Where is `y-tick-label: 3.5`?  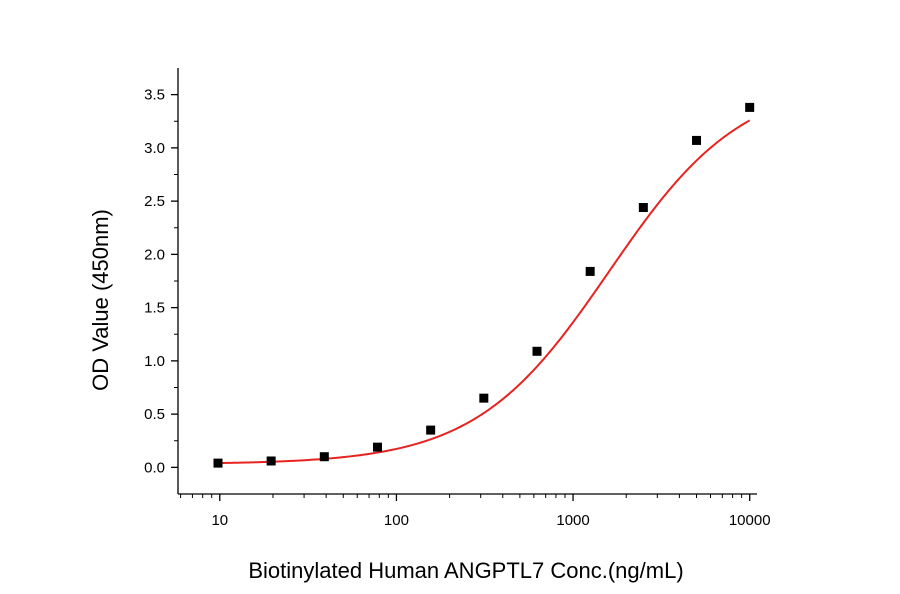 y-tick-label: 3.5 is located at coordinates (154, 95).